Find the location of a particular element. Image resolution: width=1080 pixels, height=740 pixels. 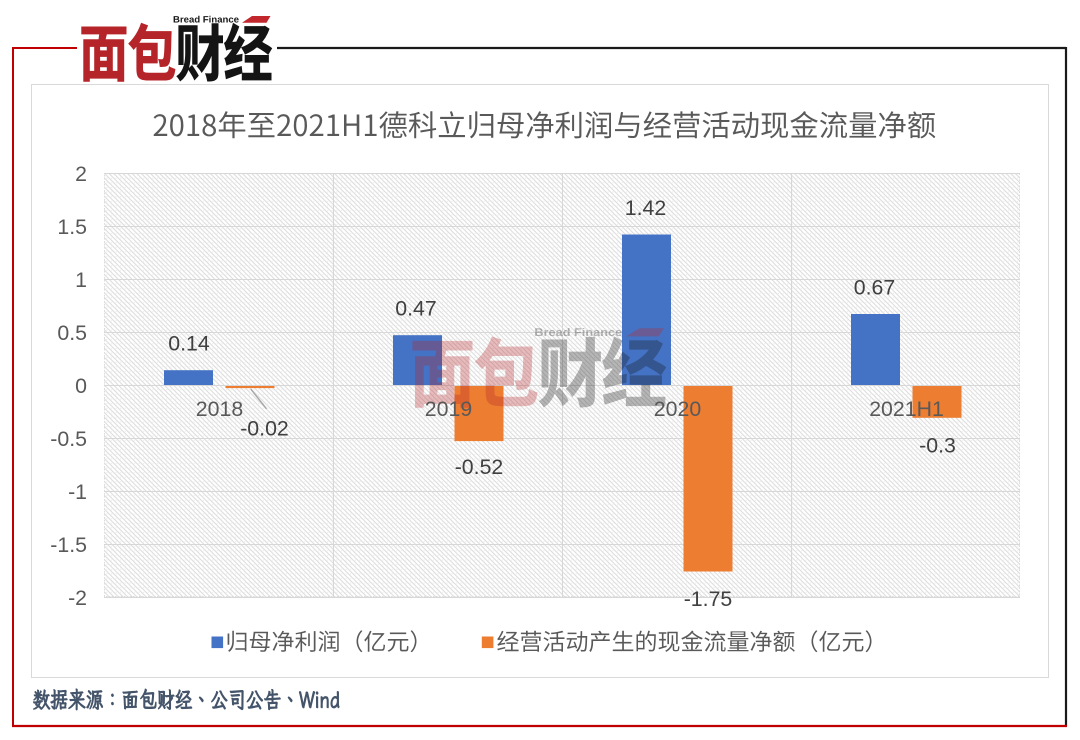

svg-text: 1.42 is located at coordinates (645, 208).